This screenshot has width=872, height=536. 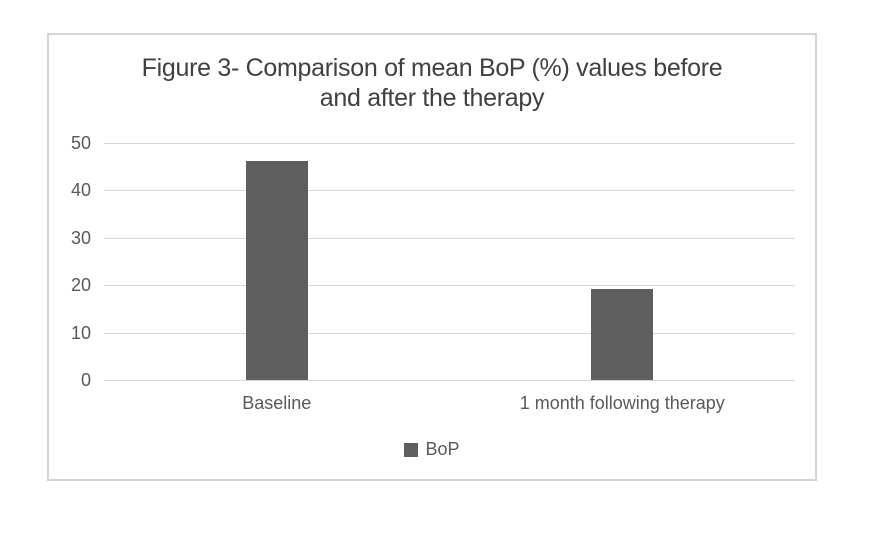 What do you see at coordinates (80, 285) in the screenshot?
I see `y-axis-tick-label: 20` at bounding box center [80, 285].